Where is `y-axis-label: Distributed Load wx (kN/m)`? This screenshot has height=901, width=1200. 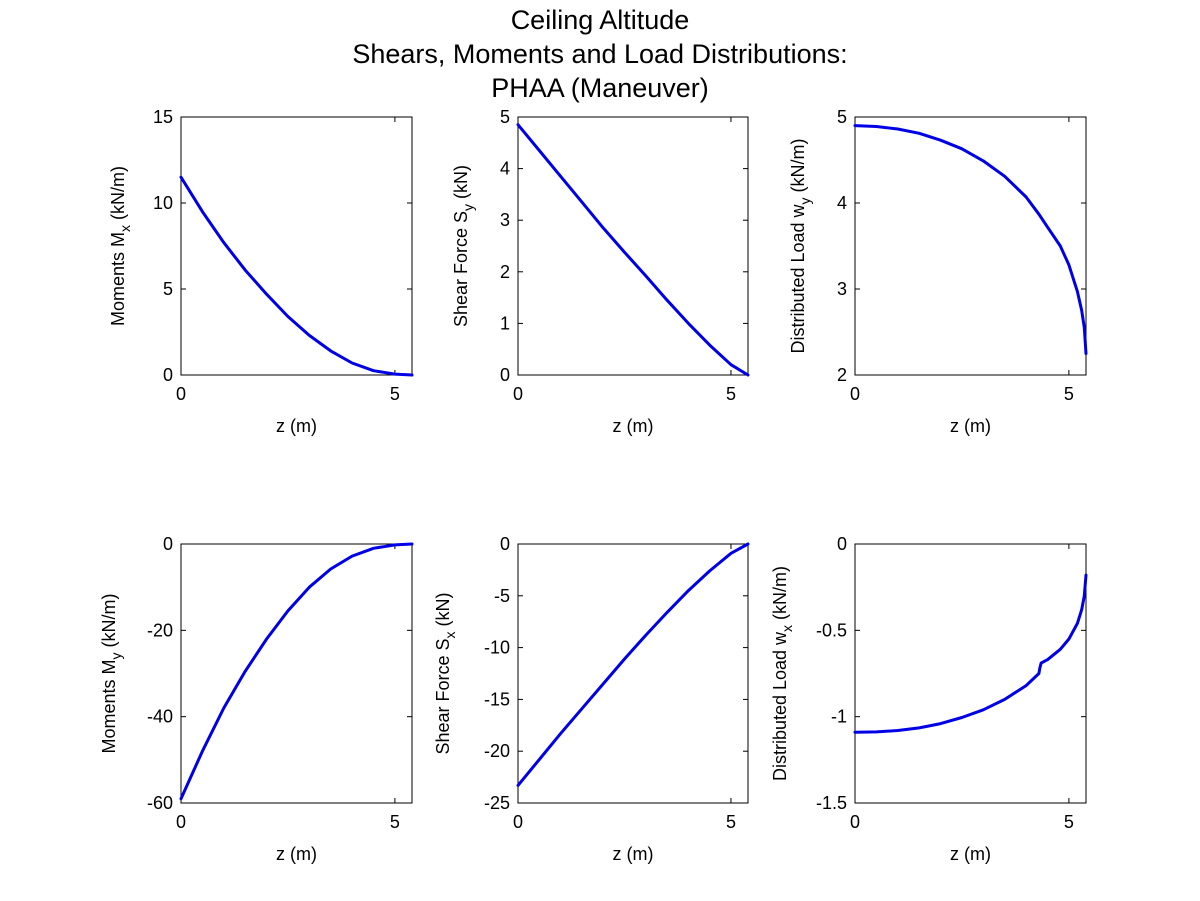 y-axis-label: Distributed Load wx (kN/m) is located at coordinates (782, 673).